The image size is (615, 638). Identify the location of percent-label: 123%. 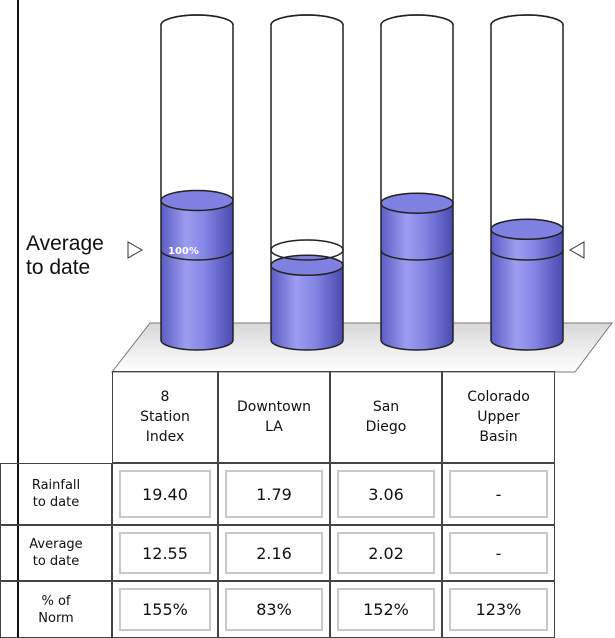
(498, 609).